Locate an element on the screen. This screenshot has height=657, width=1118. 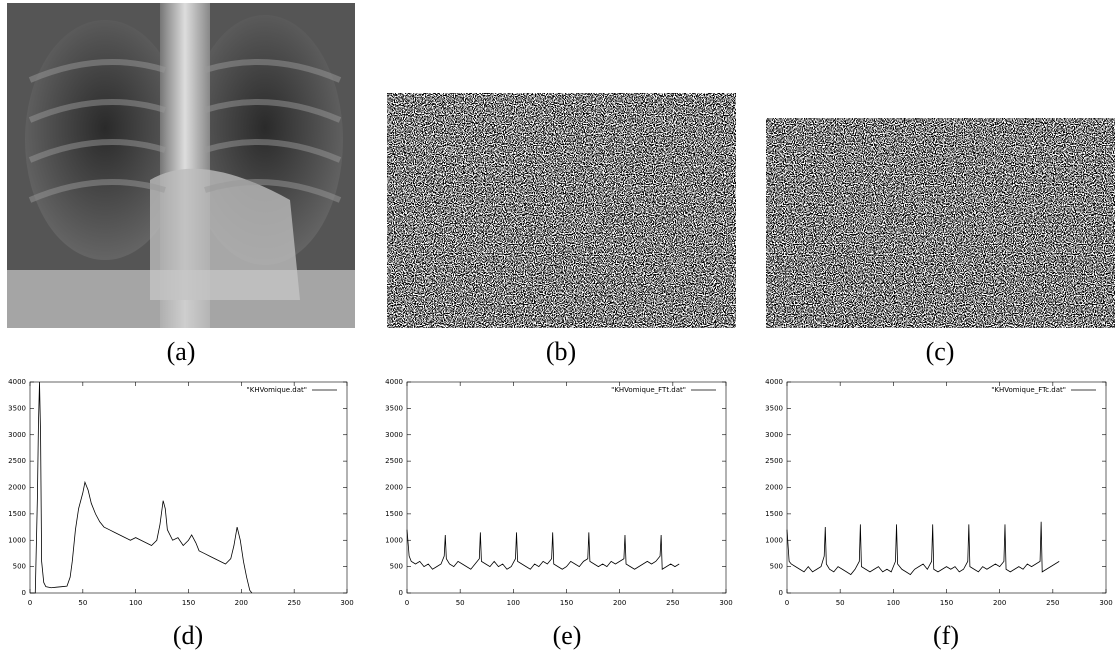
caption: (c) is located at coordinates (940, 351).